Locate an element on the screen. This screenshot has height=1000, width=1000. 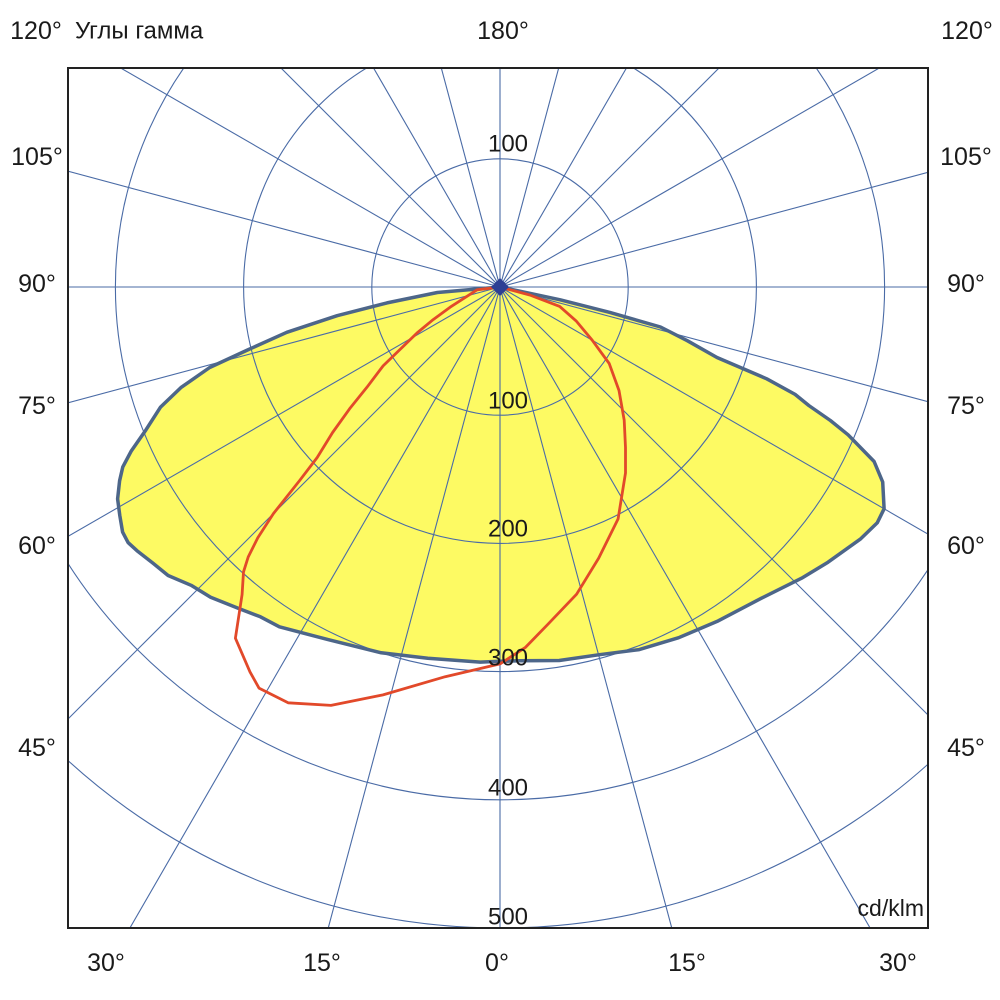
pole-marker is located at coordinates (500, 287).